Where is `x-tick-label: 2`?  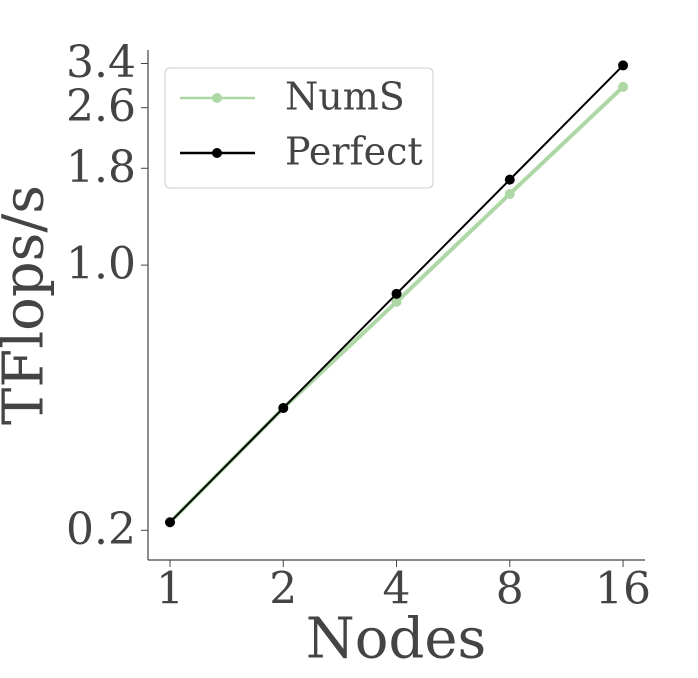
x-tick-label: 2 is located at coordinates (283, 589).